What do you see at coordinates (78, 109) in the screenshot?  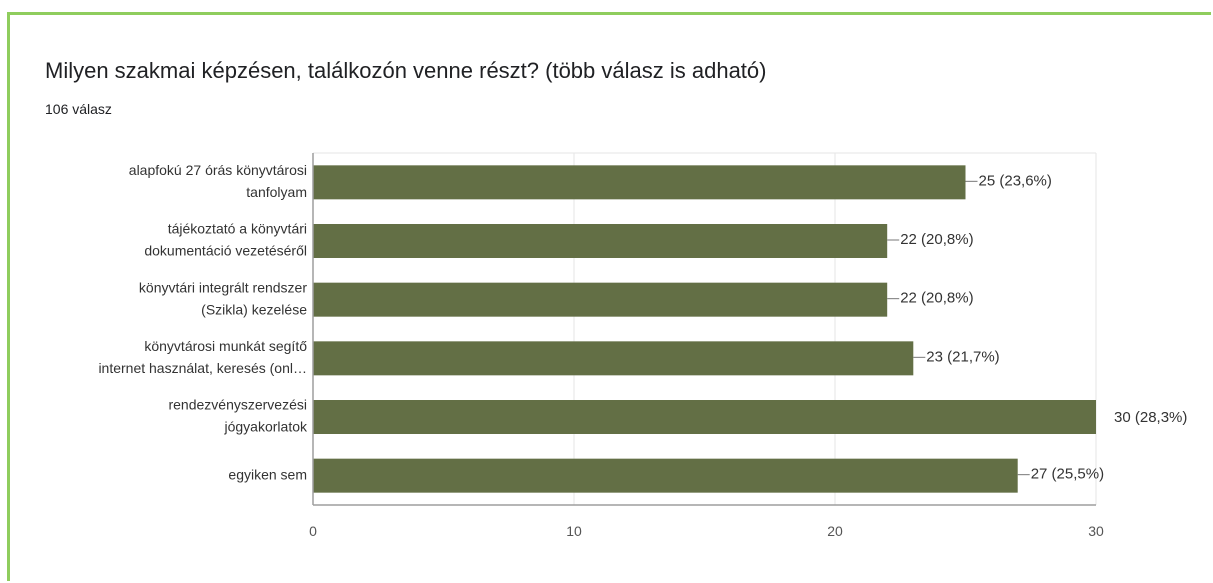 I see `response-count: 106 válasz` at bounding box center [78, 109].